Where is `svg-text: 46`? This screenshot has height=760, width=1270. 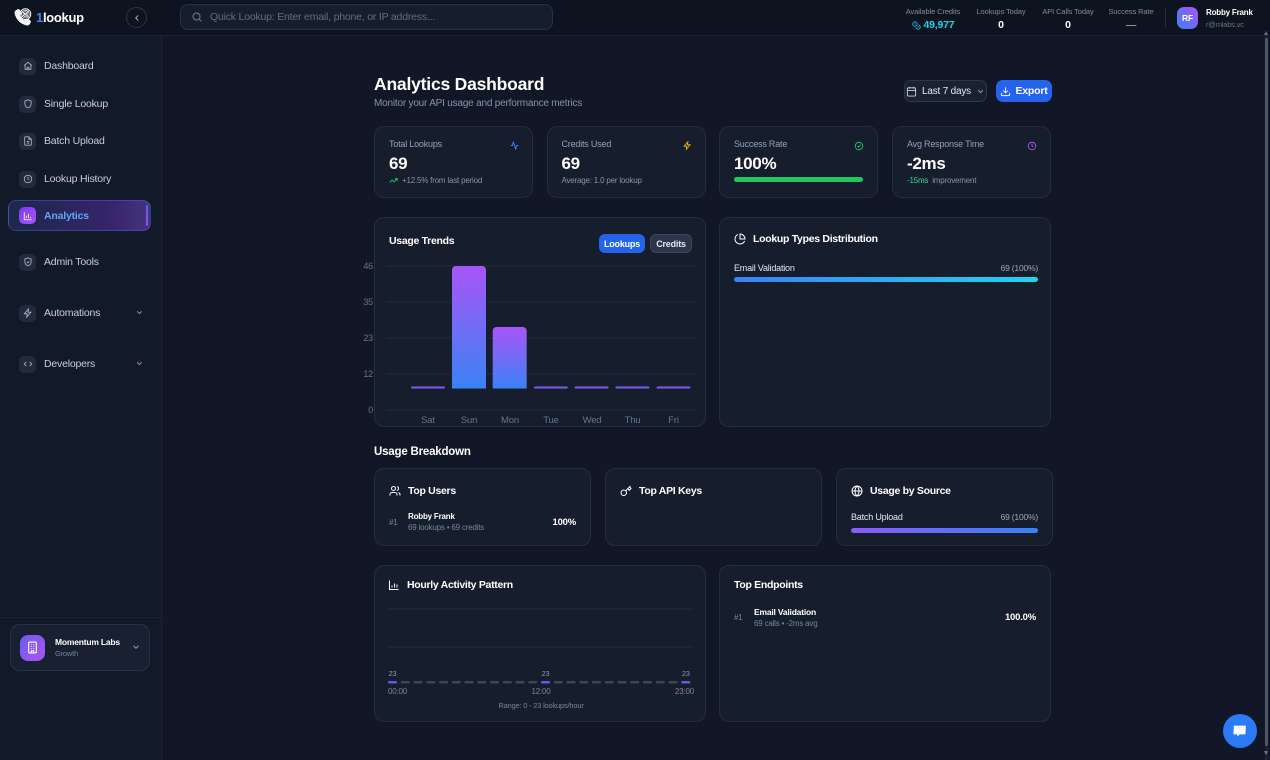
svg-text: 46 is located at coordinates (368, 266).